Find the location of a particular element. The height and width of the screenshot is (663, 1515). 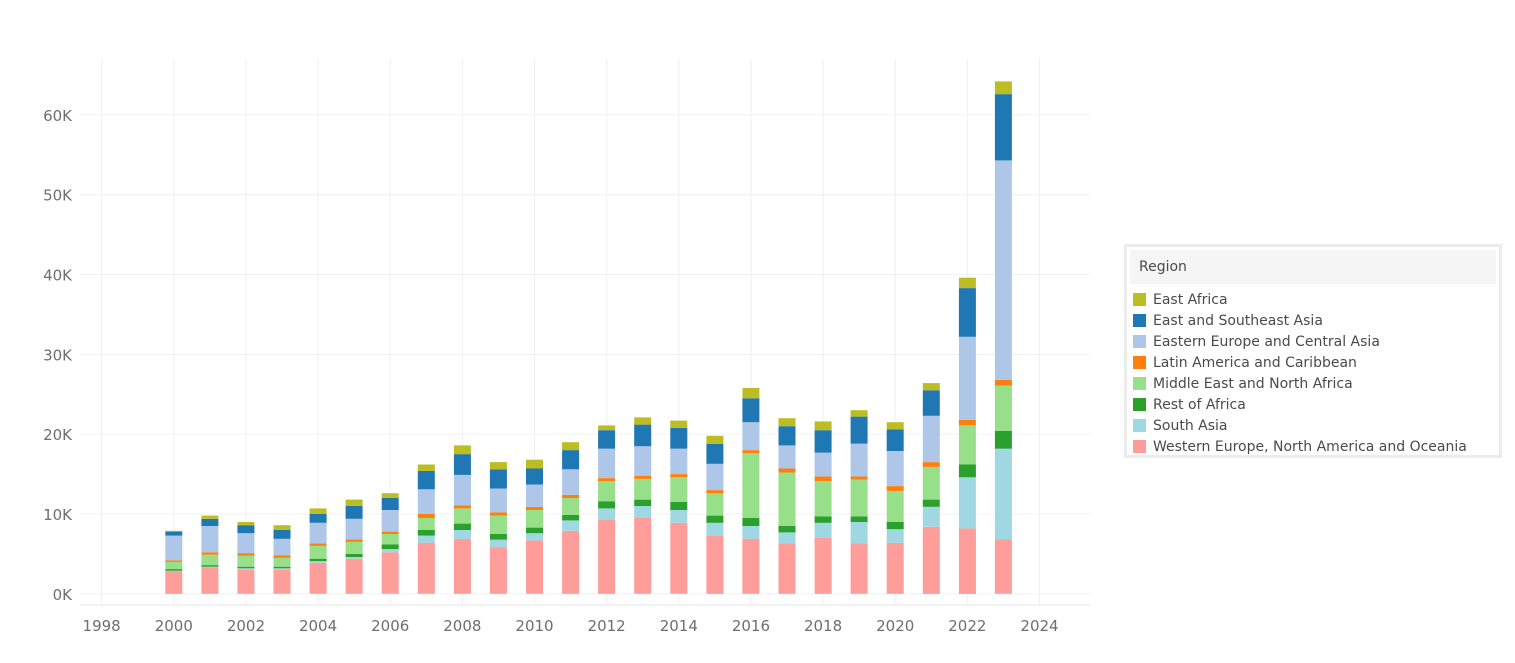

legend-item: Rest of Africa is located at coordinates (1316, 404).